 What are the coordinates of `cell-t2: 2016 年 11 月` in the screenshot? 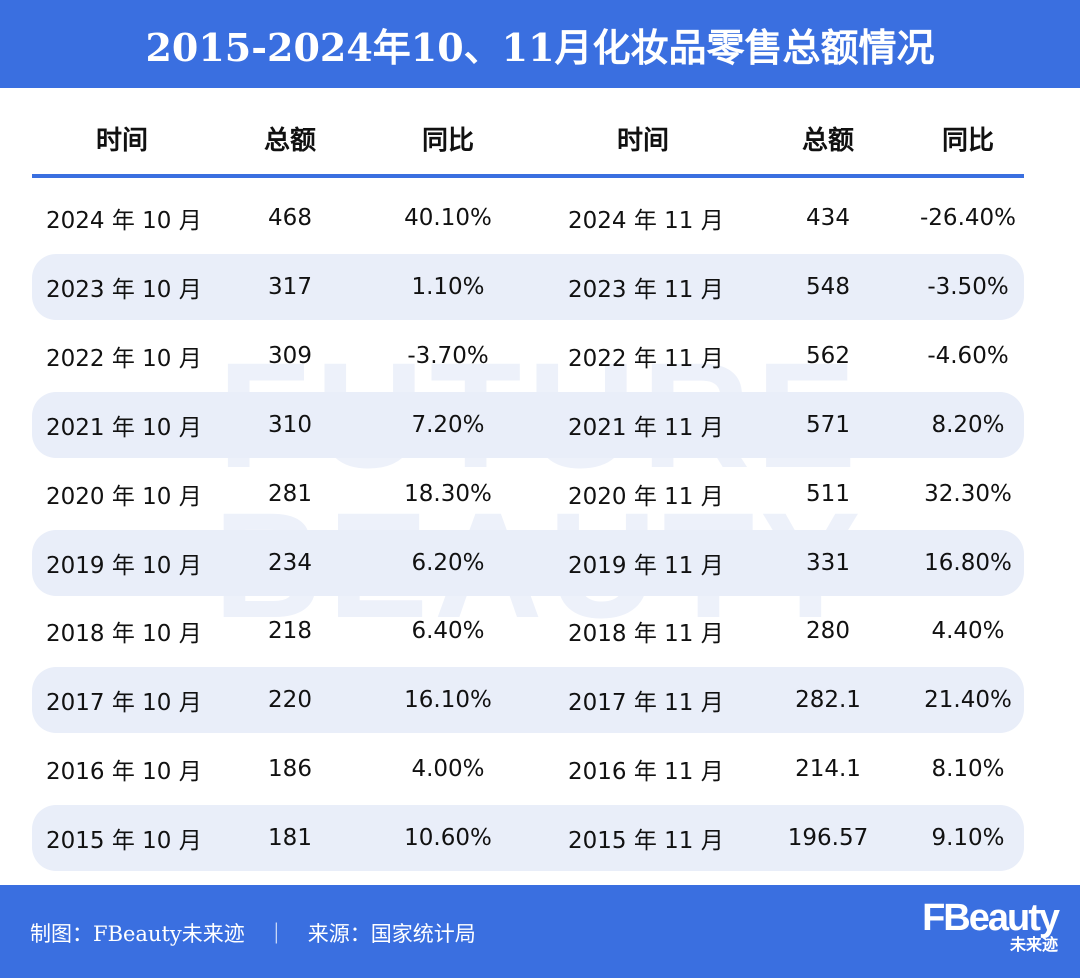 It's located at (646, 772).